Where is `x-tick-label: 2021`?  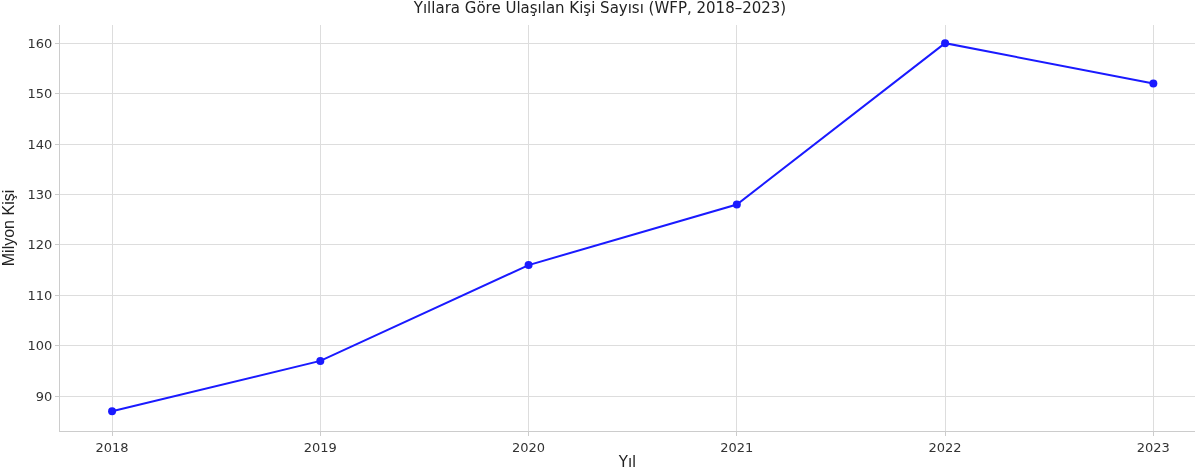 x-tick-label: 2021 is located at coordinates (737, 447).